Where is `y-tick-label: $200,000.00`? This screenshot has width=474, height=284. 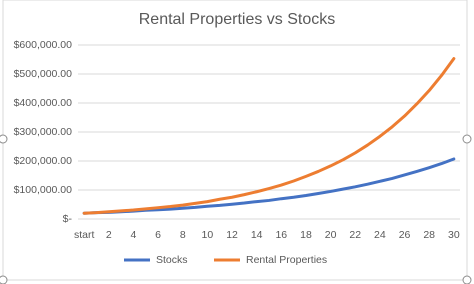
y-tick-label: $200,000.00 is located at coordinates (43, 161).